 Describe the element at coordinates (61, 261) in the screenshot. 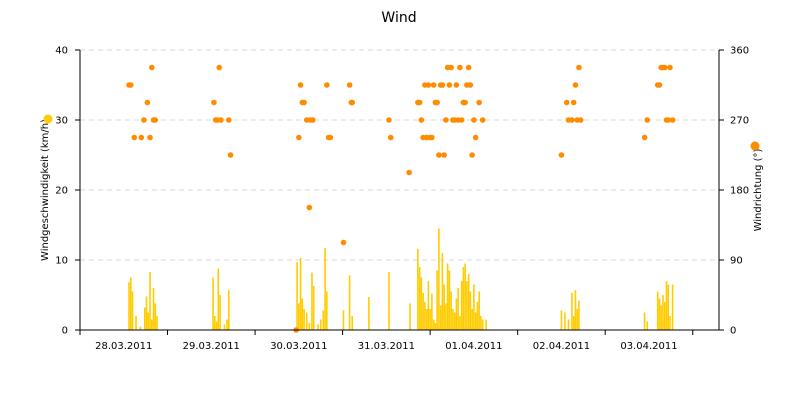

I see `y-left-tick-label: 10` at that location.